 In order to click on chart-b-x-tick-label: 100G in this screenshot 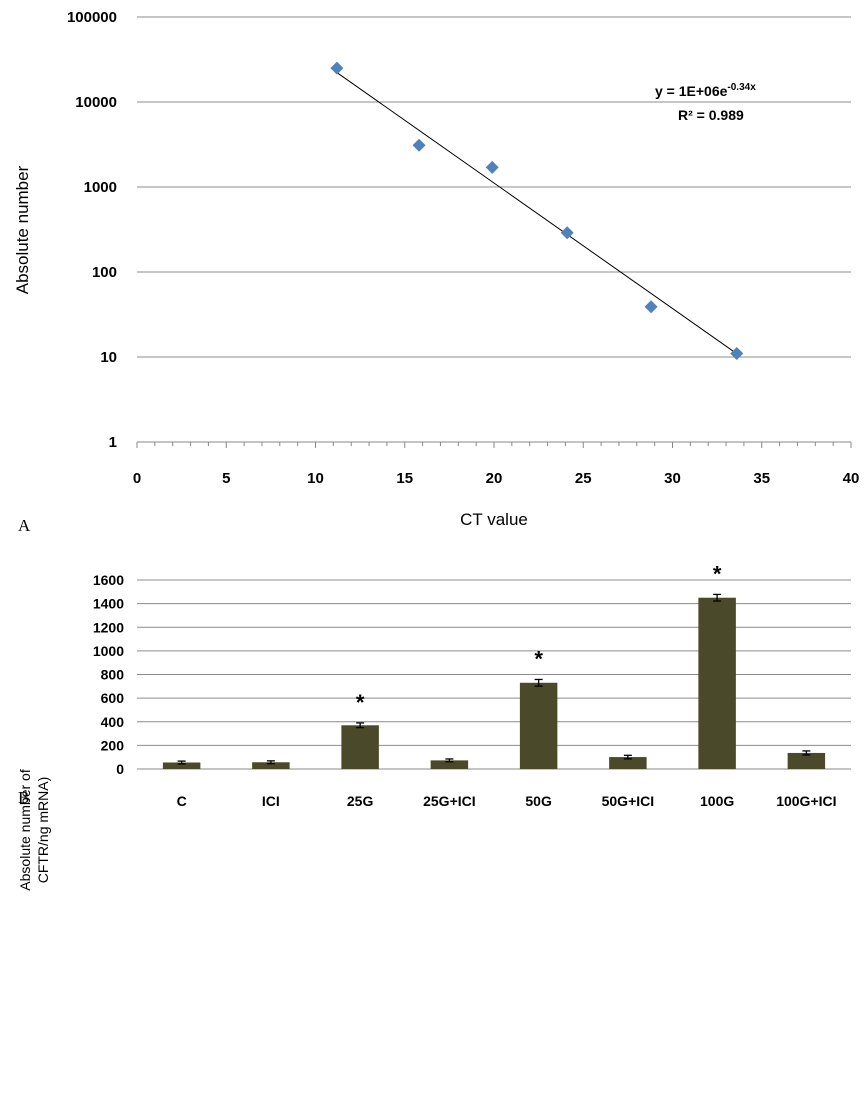, I will do `click(717, 801)`.